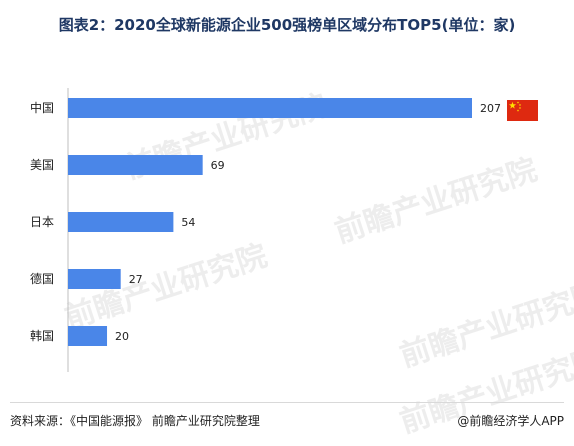  Describe the element at coordinates (122, 336) in the screenshot. I see `data-label: 20` at that location.